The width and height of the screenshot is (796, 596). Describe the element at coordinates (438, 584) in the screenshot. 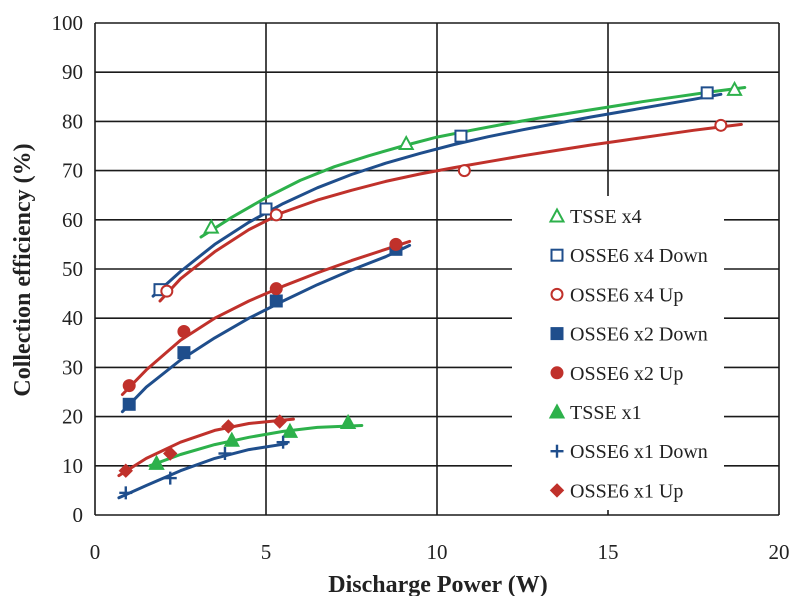

I see `x-axis-title: Discharge Power (W)` at that location.